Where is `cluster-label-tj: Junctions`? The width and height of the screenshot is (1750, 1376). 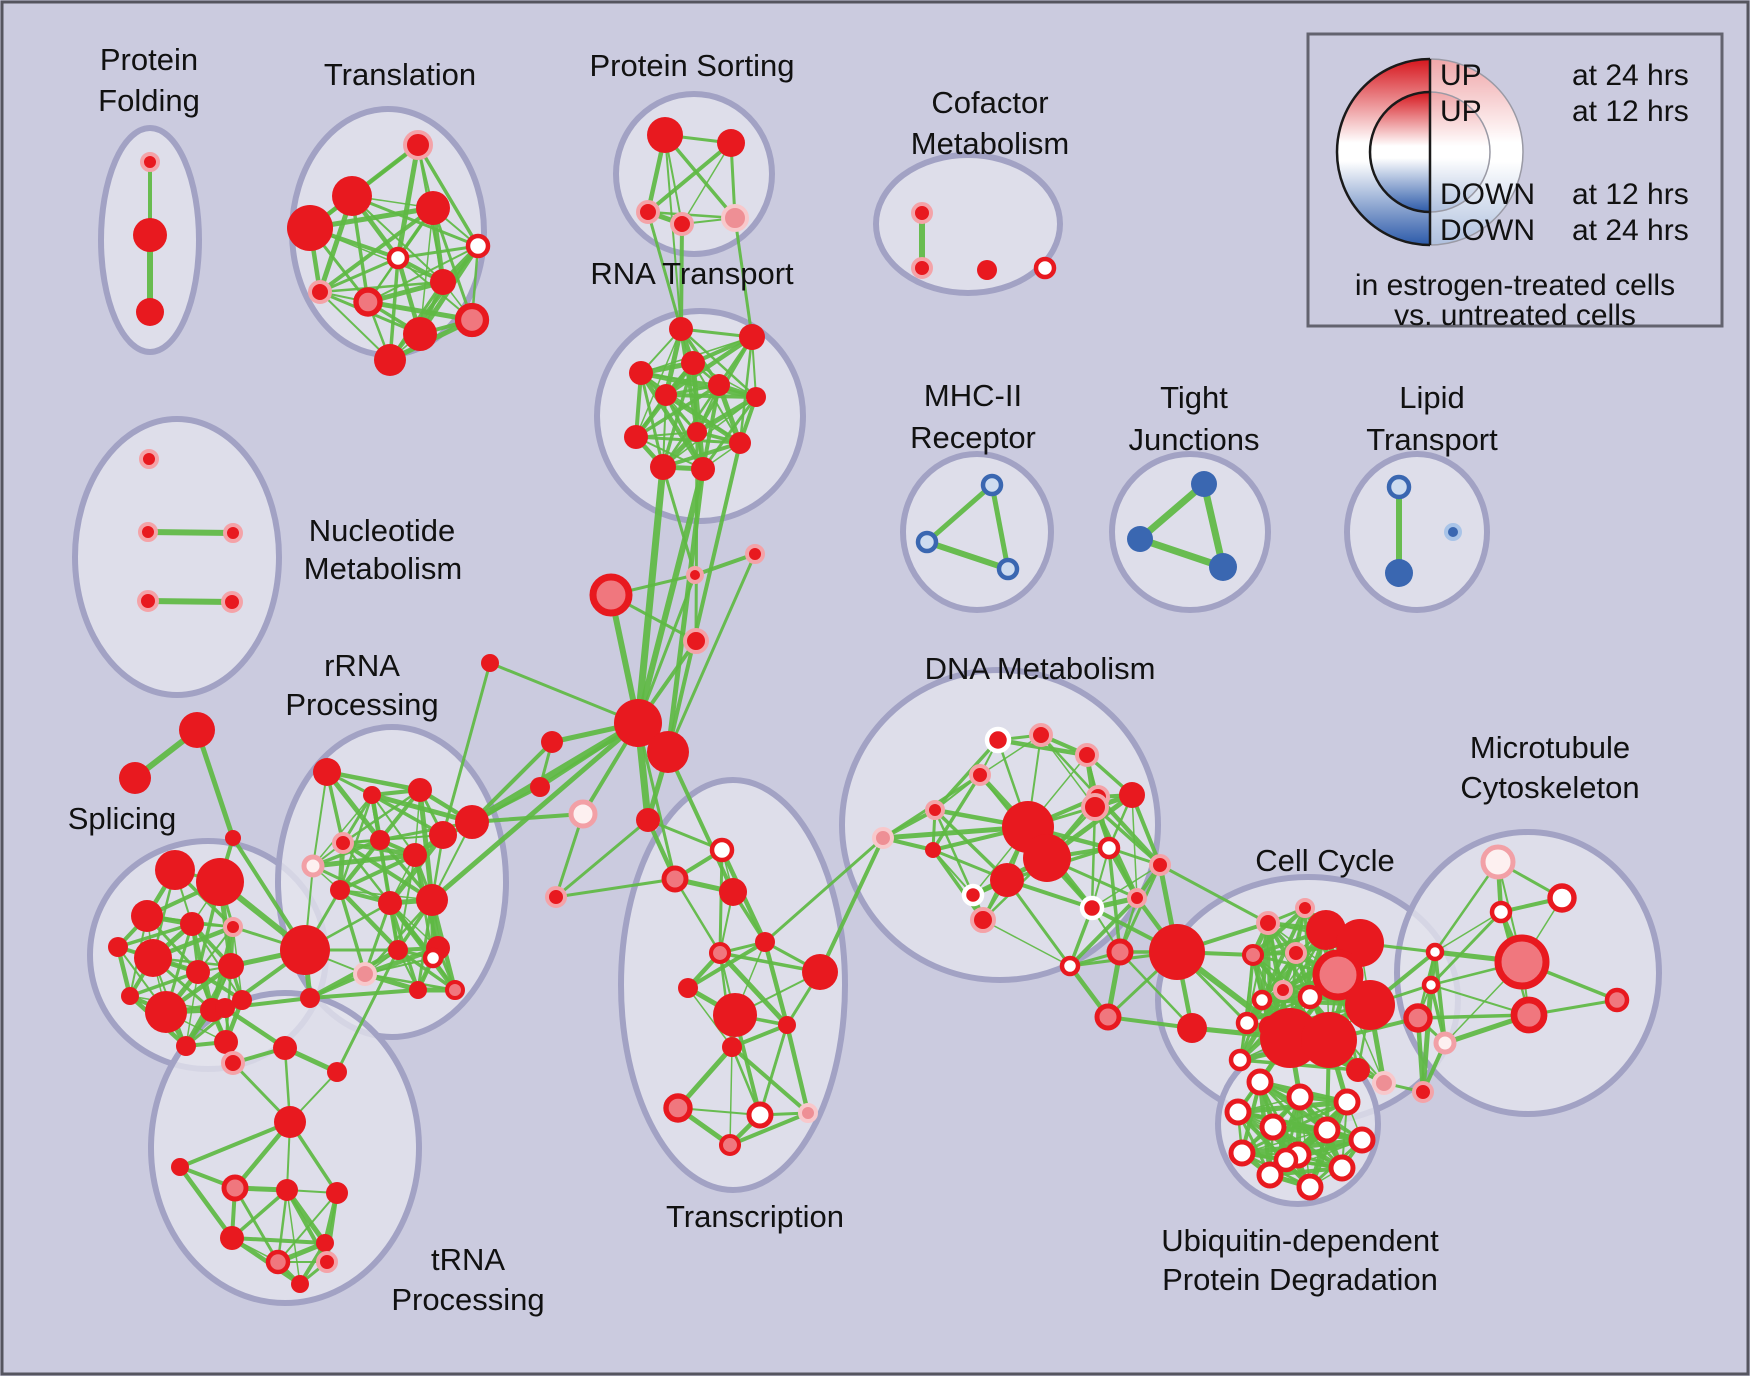
cluster-label-tj: Junctions is located at coordinates (1194, 439).